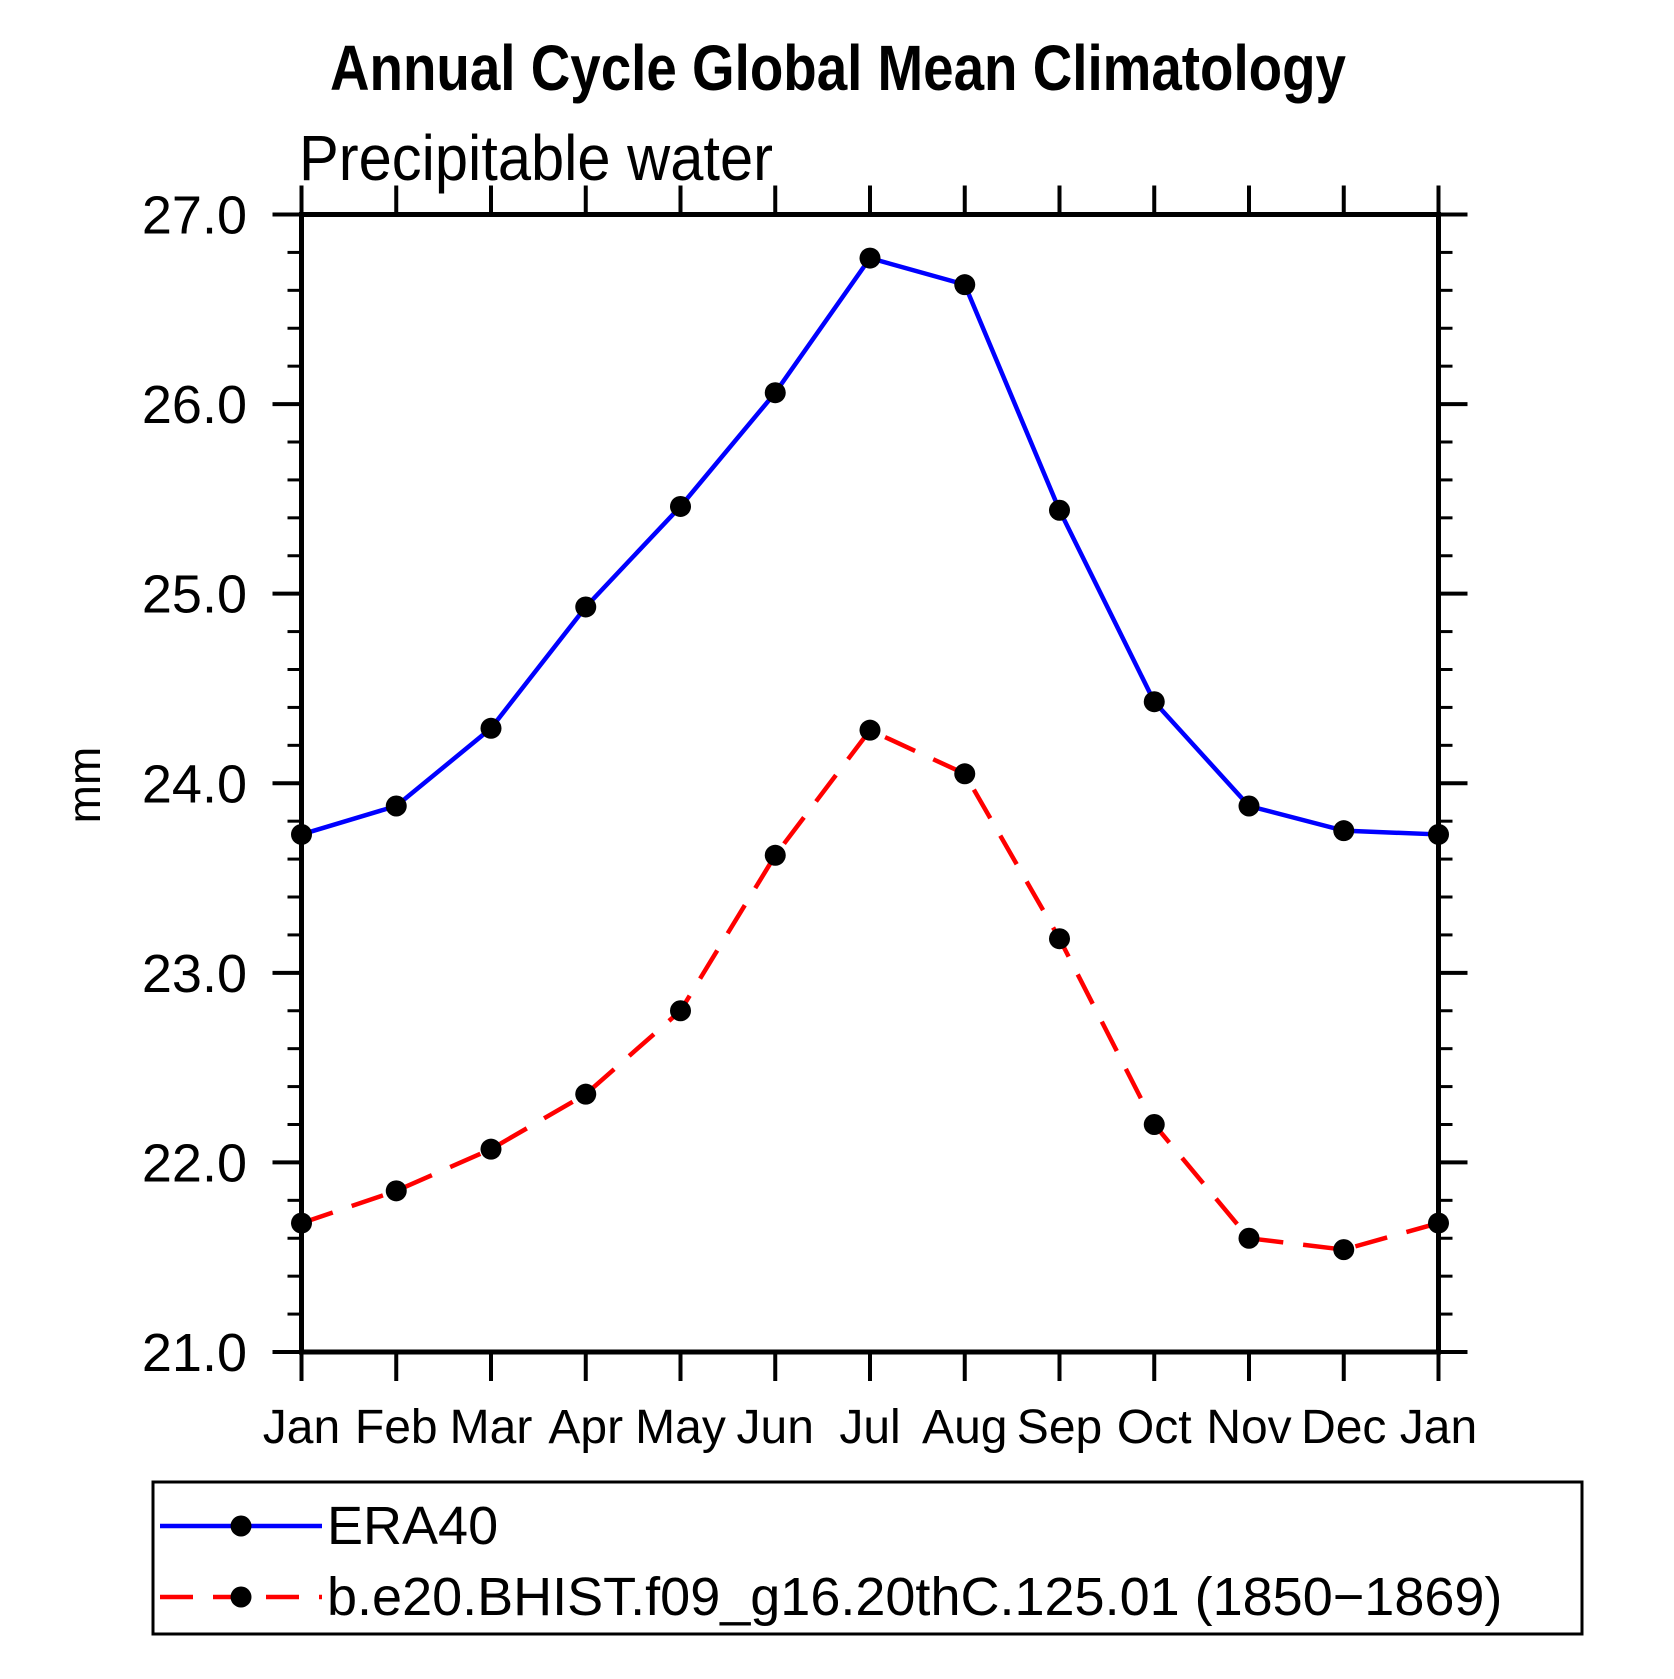 The height and width of the screenshot is (1679, 1674). What do you see at coordinates (586, 1094) in the screenshot?
I see `data-point-1-apr` at bounding box center [586, 1094].